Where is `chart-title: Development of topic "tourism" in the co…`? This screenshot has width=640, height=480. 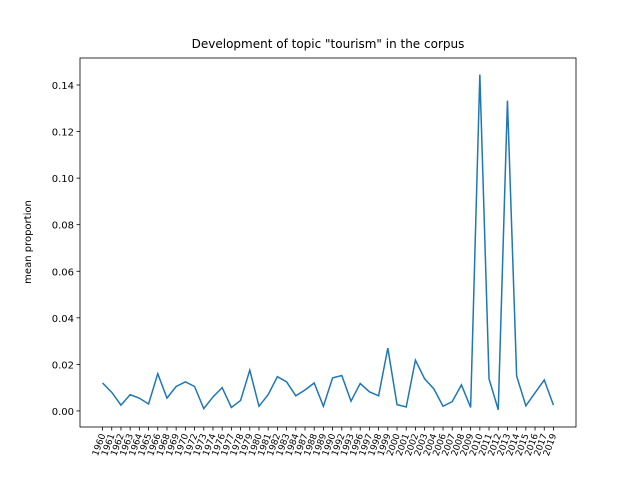
chart-title: Development of topic "tourism" in the co… is located at coordinates (328, 44).